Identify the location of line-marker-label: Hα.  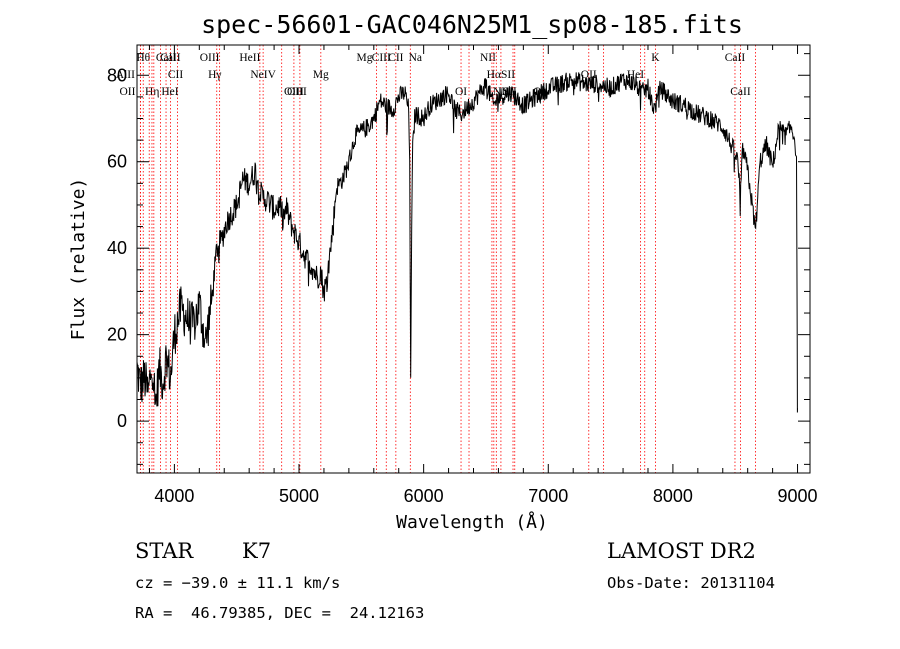
(494, 75).